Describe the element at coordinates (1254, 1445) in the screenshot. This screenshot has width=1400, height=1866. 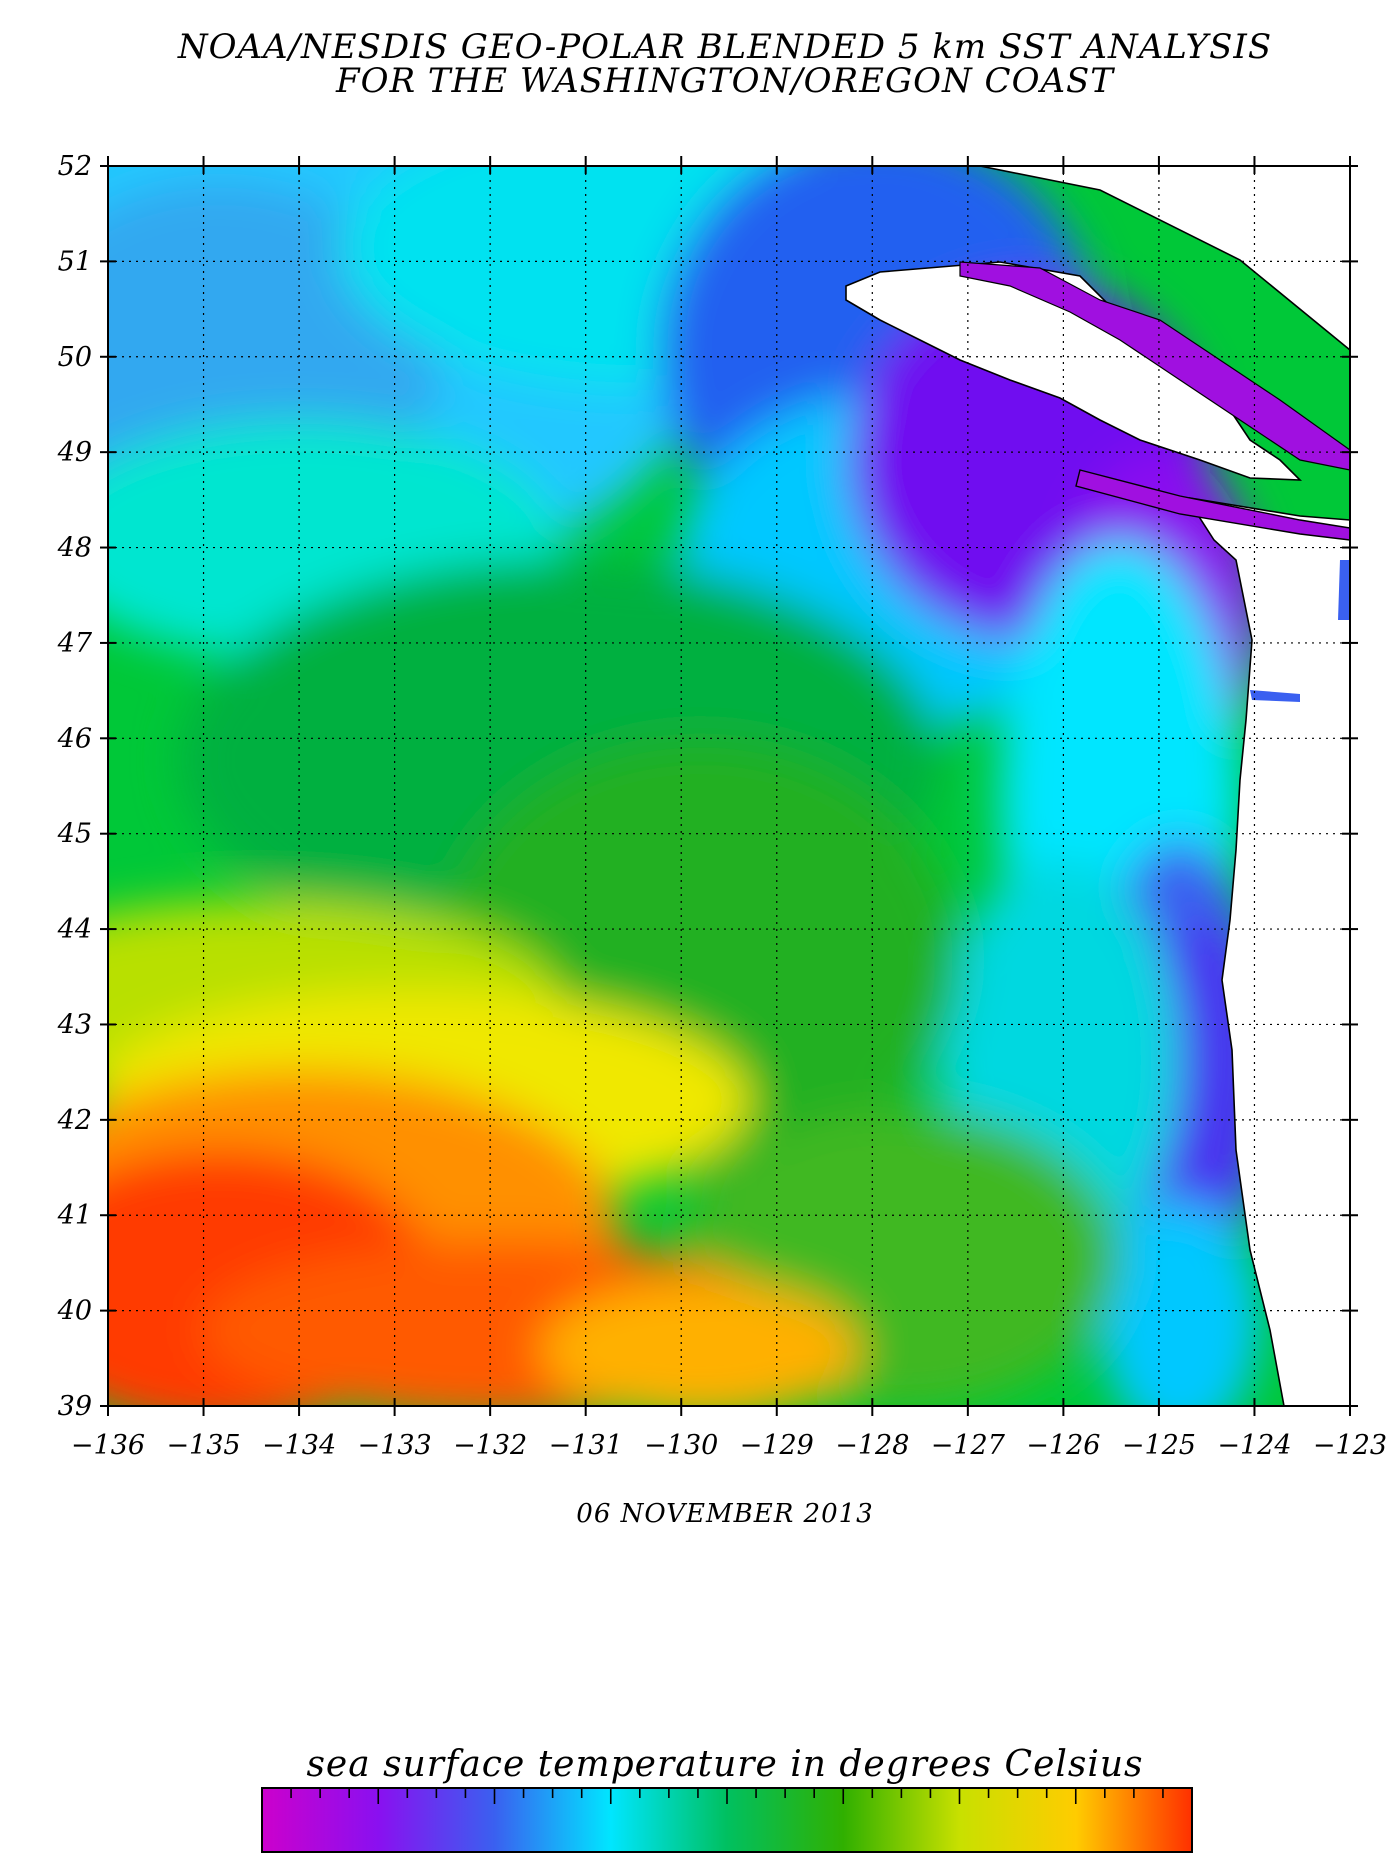
I see `lon-label: −124` at that location.